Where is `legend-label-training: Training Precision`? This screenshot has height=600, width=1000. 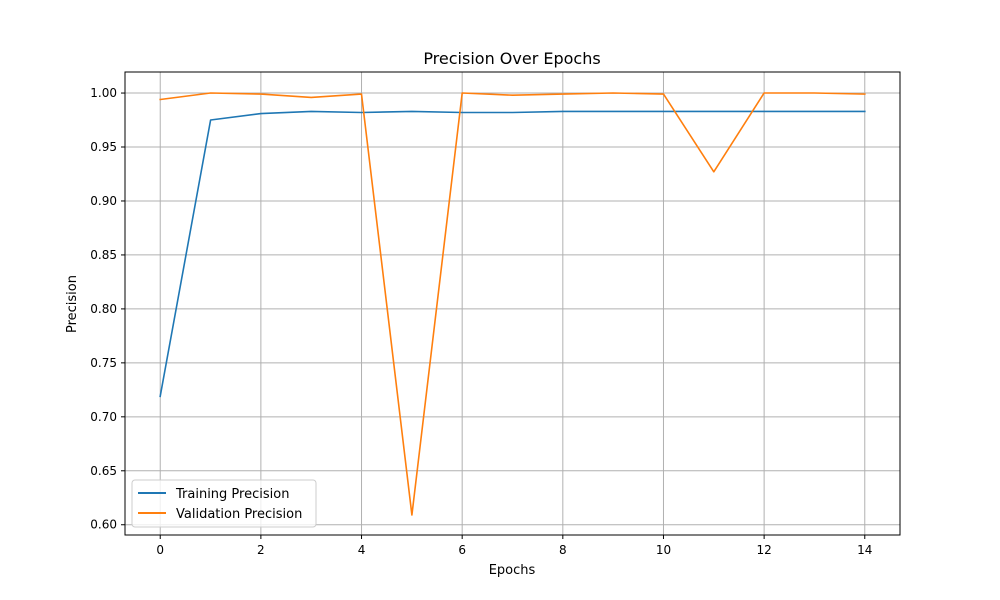 legend-label-training: Training Precision is located at coordinates (232, 494).